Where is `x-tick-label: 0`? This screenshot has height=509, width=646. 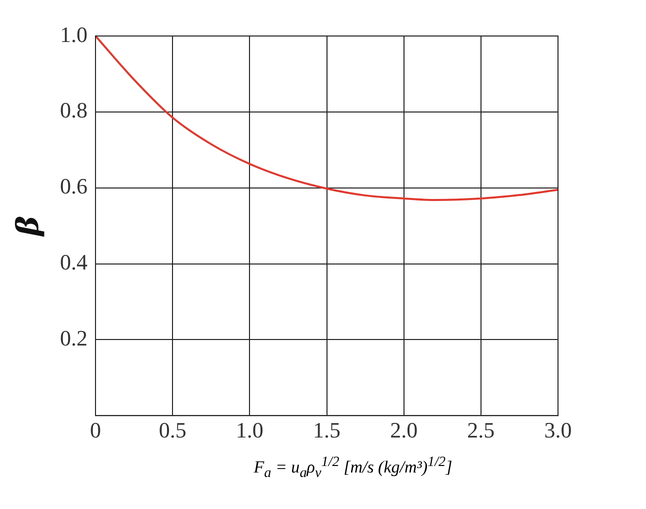 x-tick-label: 0 is located at coordinates (95, 430).